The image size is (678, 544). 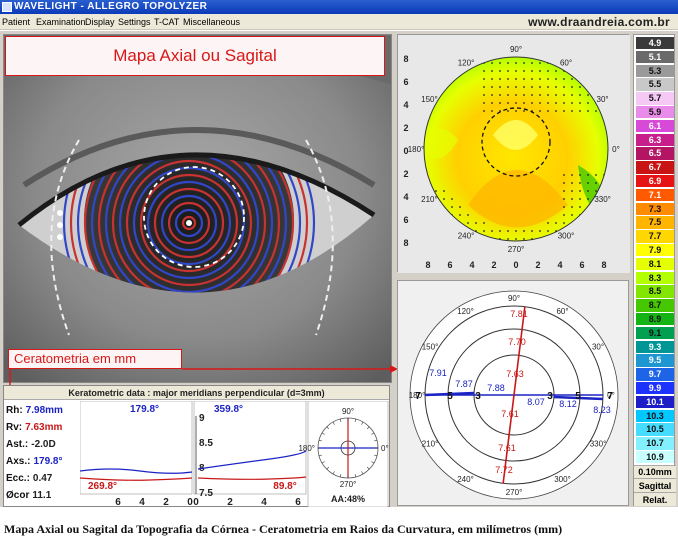 I want to click on chart2-x-tick-3: 6, so click(x=298, y=502).